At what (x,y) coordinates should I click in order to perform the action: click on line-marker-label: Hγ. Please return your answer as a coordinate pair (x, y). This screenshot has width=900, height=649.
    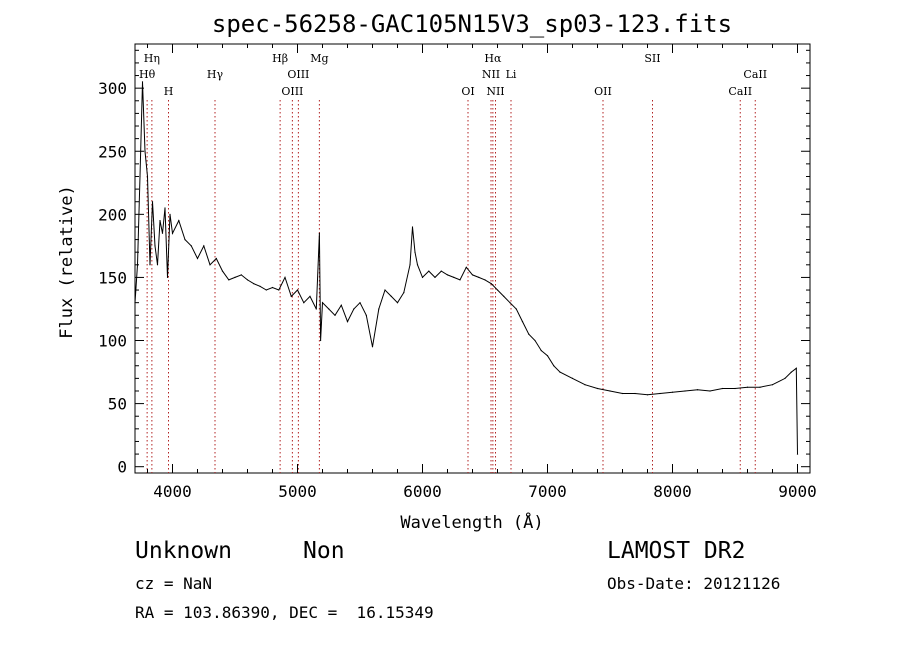
    Looking at the image, I should click on (215, 74).